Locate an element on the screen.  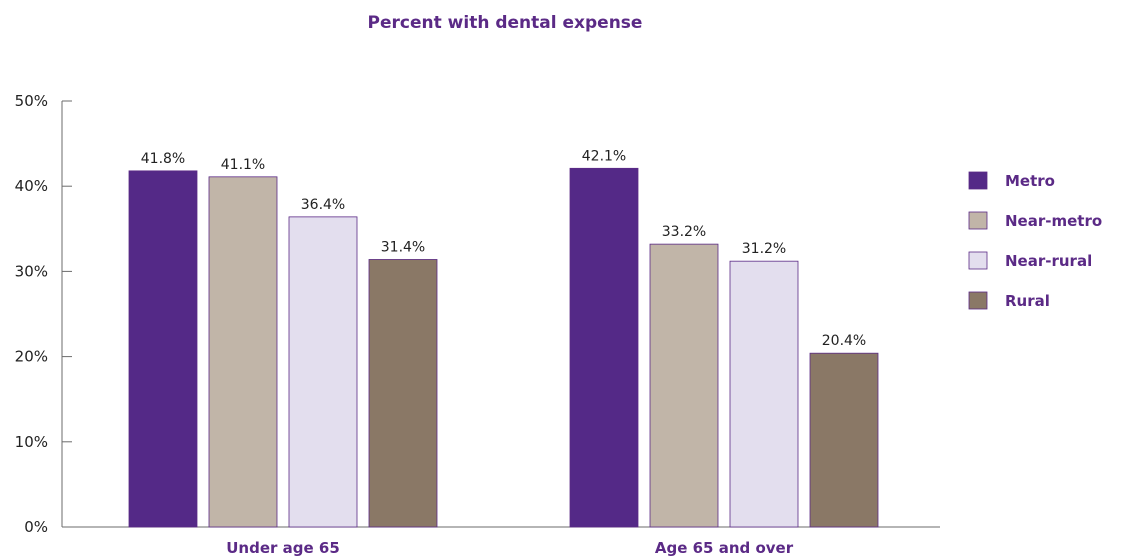
data-label: 31.4% is located at coordinates (403, 247).